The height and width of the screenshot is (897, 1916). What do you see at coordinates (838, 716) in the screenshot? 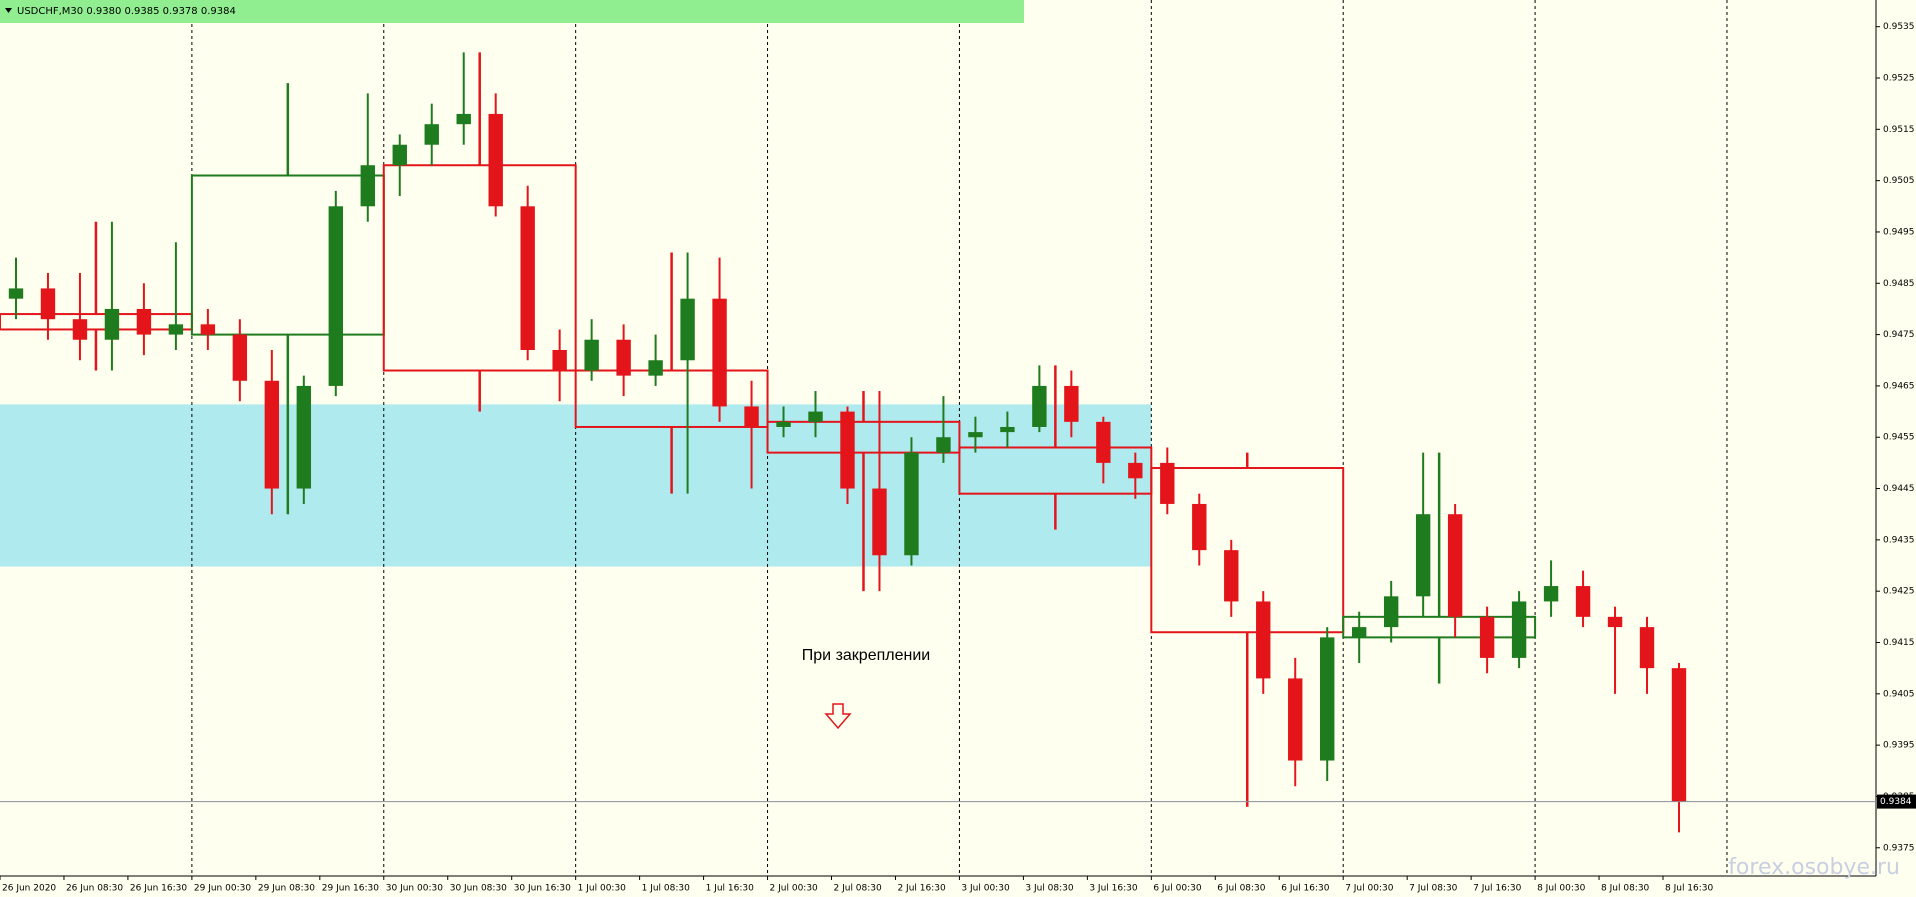
I see `down-arrow` at bounding box center [838, 716].